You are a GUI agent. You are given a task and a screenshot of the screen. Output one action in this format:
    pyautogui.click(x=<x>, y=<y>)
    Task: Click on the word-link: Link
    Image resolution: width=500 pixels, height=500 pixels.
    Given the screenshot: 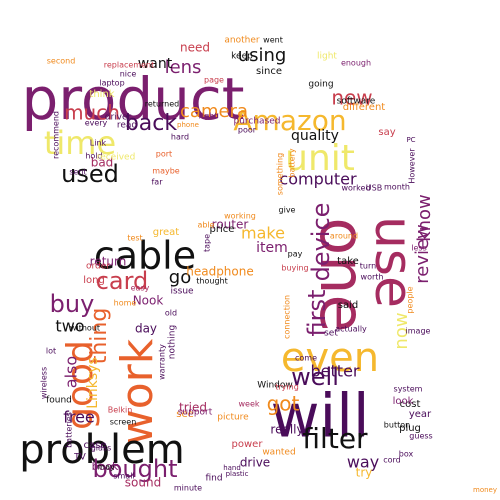 What is the action you would take?
    pyautogui.click(x=98, y=143)
    